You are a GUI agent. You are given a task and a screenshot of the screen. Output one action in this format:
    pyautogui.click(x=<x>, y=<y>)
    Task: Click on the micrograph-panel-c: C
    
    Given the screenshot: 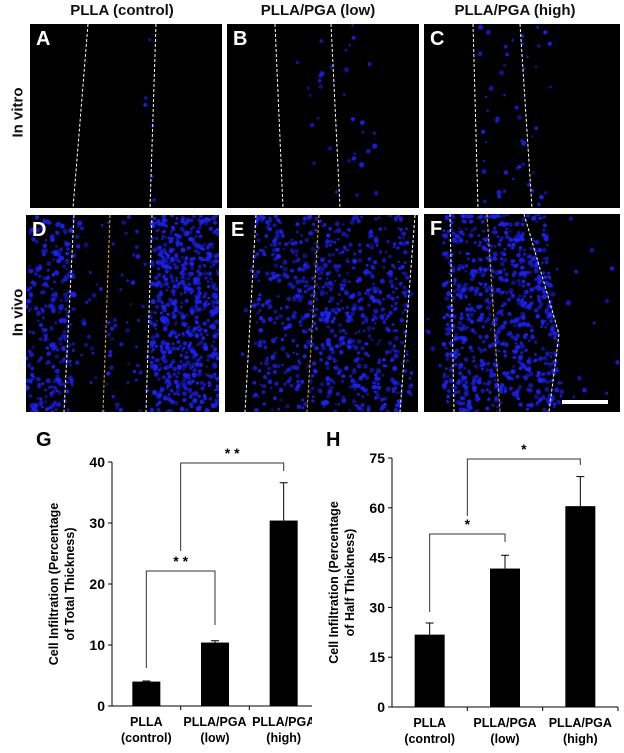 What is the action you would take?
    pyautogui.click(x=522, y=116)
    